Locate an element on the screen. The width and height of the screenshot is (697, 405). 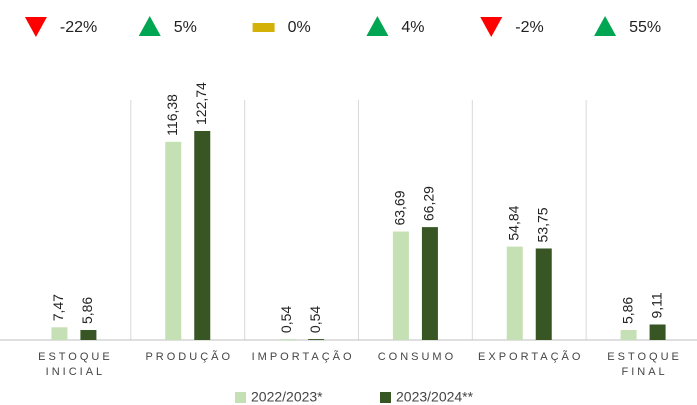
x-tick-line: CONSUMO is located at coordinates (417, 357).